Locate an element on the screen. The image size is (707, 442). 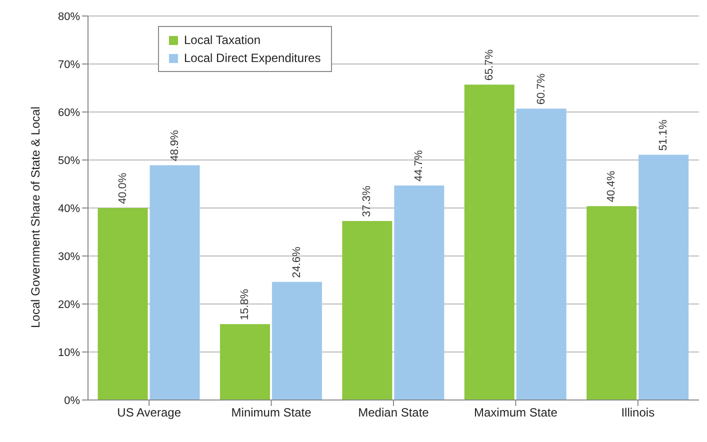
data-label: 15.8% is located at coordinates (244, 304).